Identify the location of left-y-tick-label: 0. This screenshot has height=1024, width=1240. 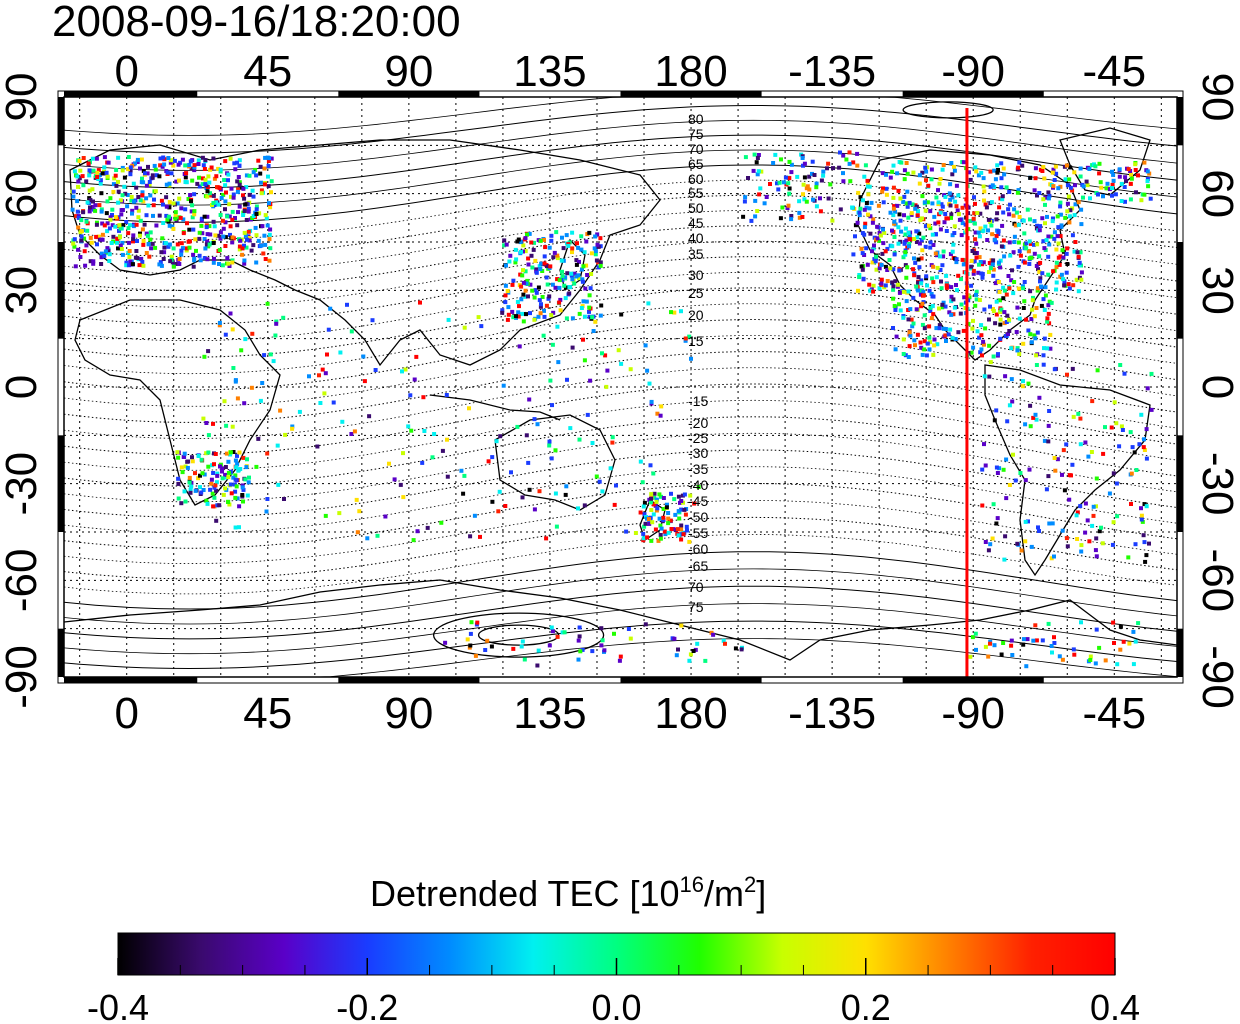
(23, 387).